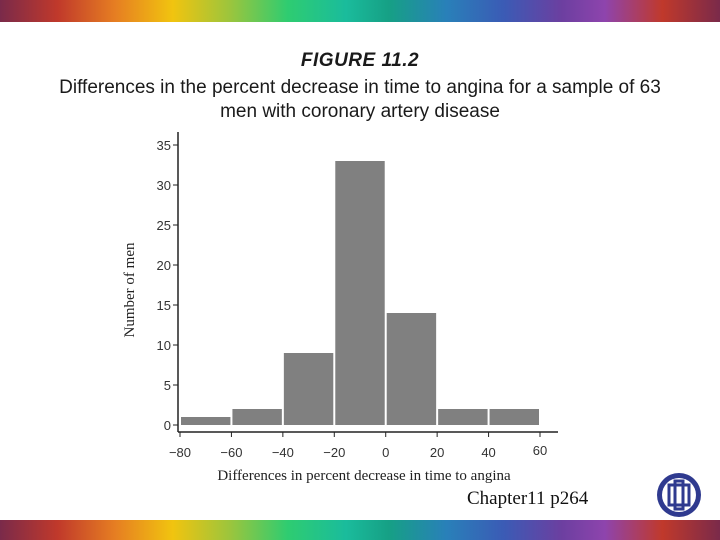 This screenshot has height=540, width=720. I want to click on y-axis-label: Number of men, so click(130, 289).